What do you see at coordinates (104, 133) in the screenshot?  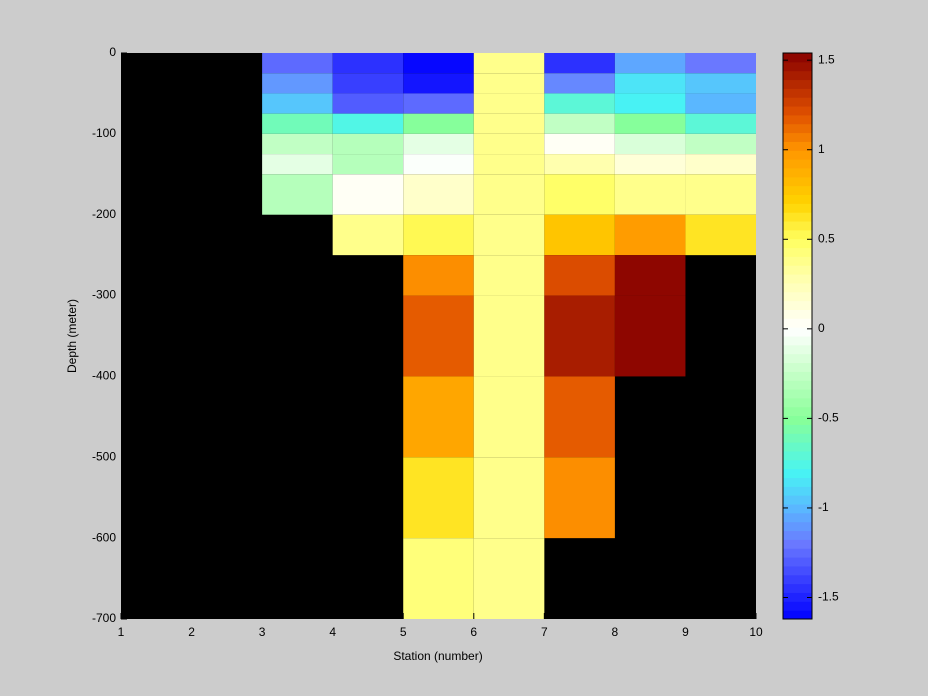 I see `y-tick-label: -100` at bounding box center [104, 133].